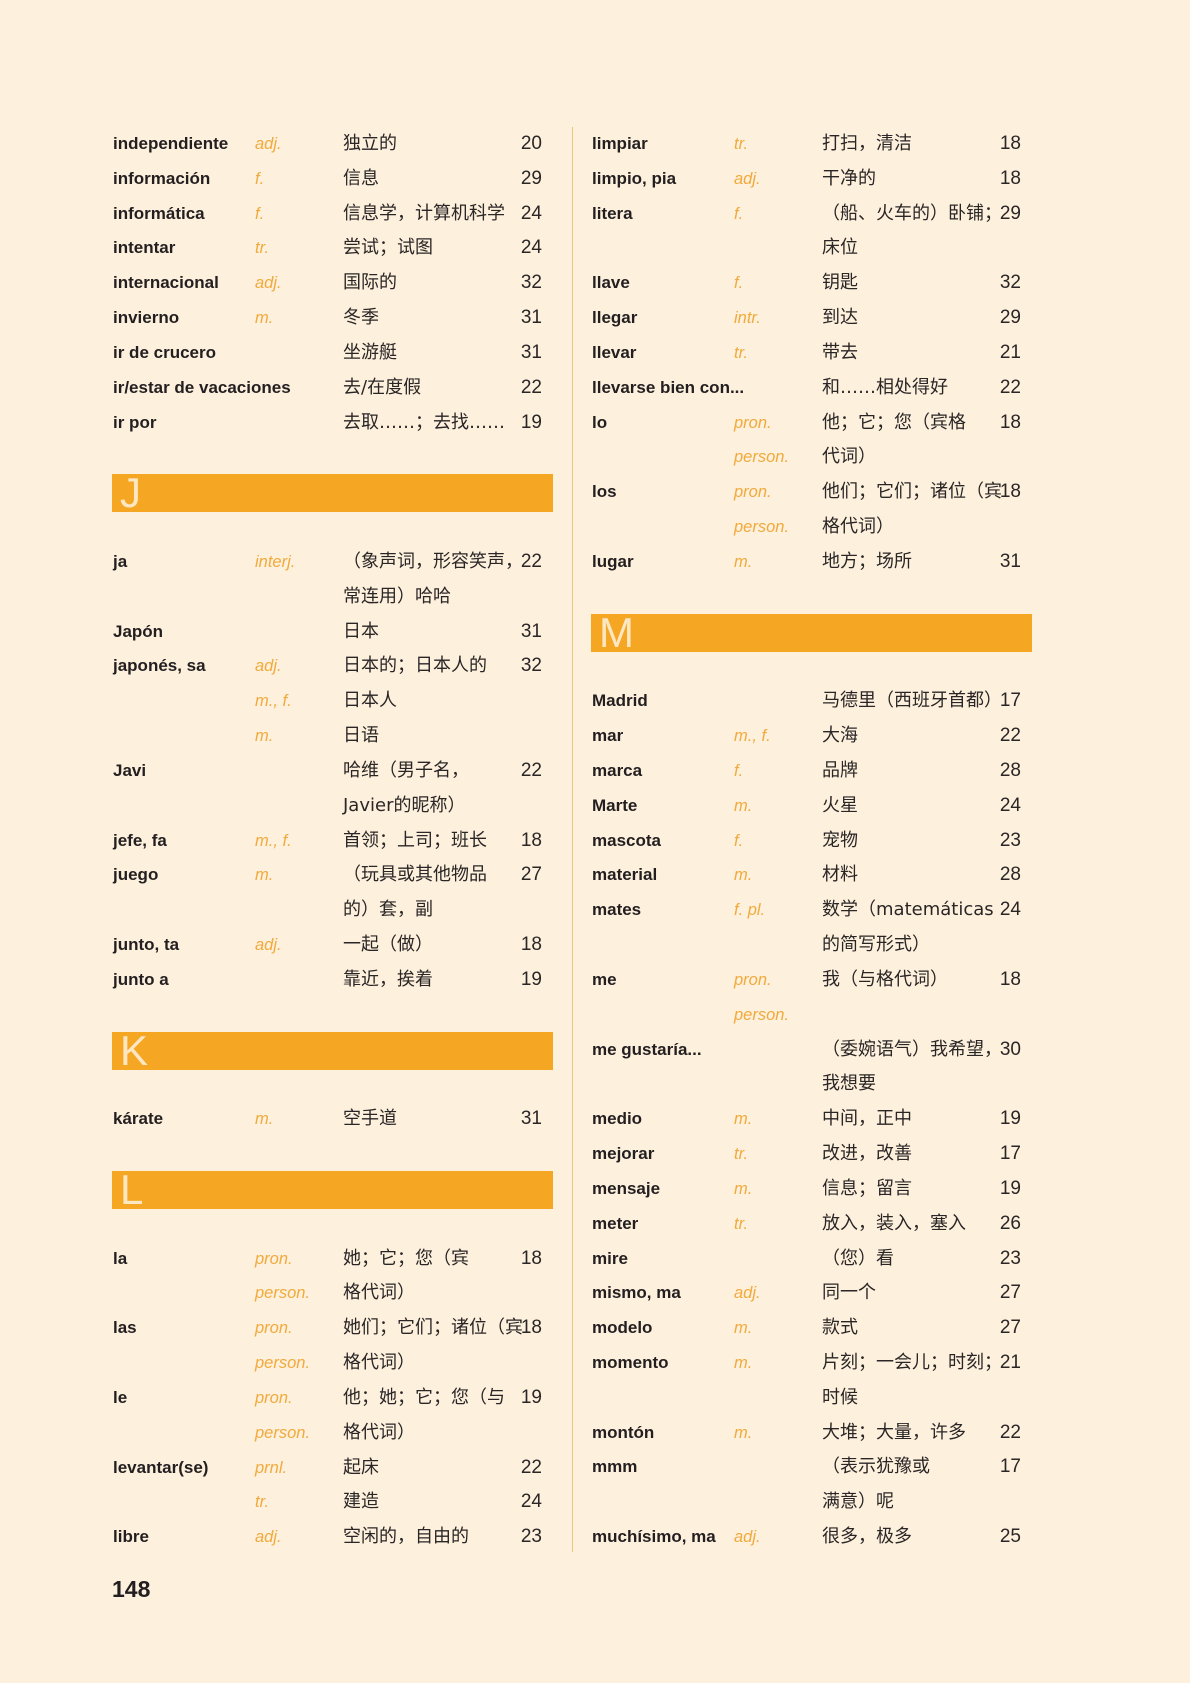  Describe the element at coordinates (406, 1258) in the screenshot. I see `translation: 她；它；您（宾` at that location.